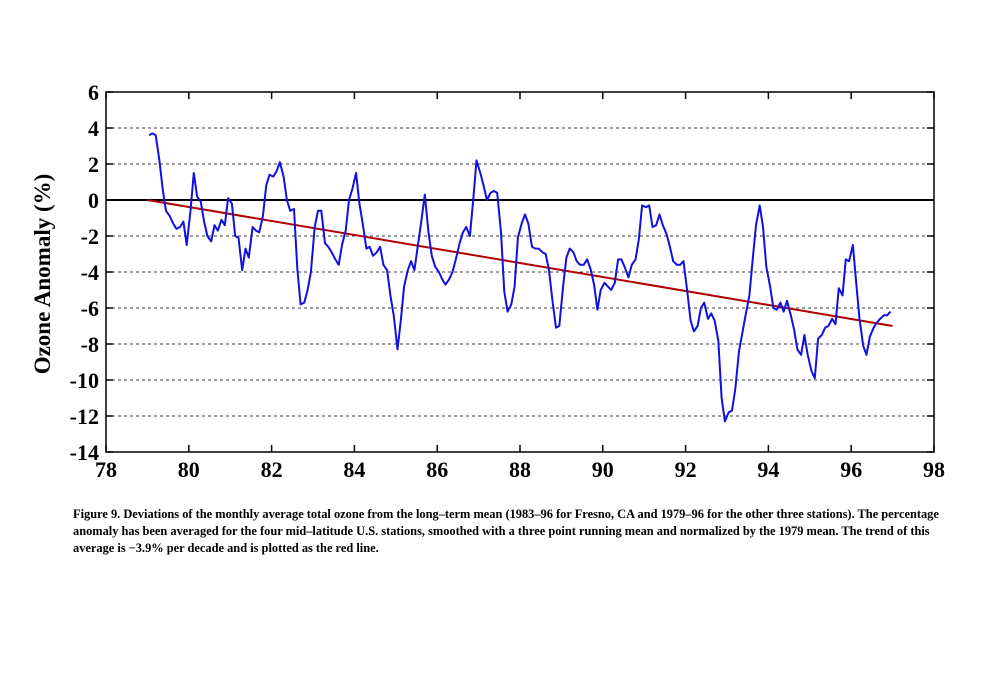 Image resolution: width=990 pixels, height=675 pixels. What do you see at coordinates (851, 469) in the screenshot?
I see `x-tick-label: 96` at bounding box center [851, 469].